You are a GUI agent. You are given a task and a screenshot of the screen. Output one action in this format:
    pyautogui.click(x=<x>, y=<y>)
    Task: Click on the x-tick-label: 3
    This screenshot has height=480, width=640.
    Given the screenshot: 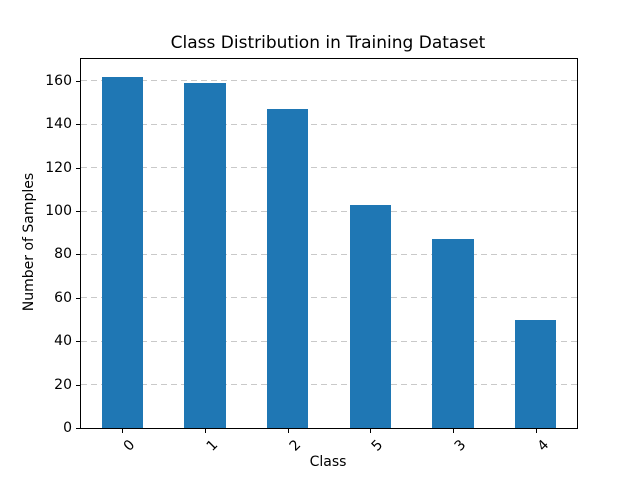 What is the action you would take?
    pyautogui.click(x=460, y=446)
    